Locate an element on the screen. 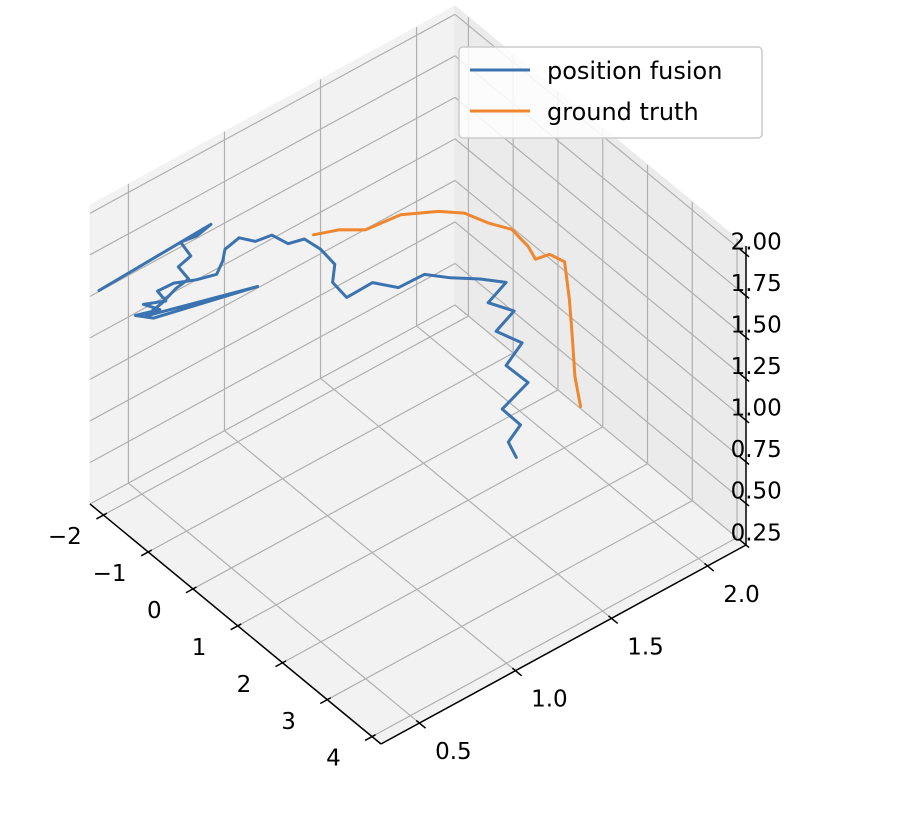 The image size is (904, 820). y-axis-line is located at coordinates (563, 644).